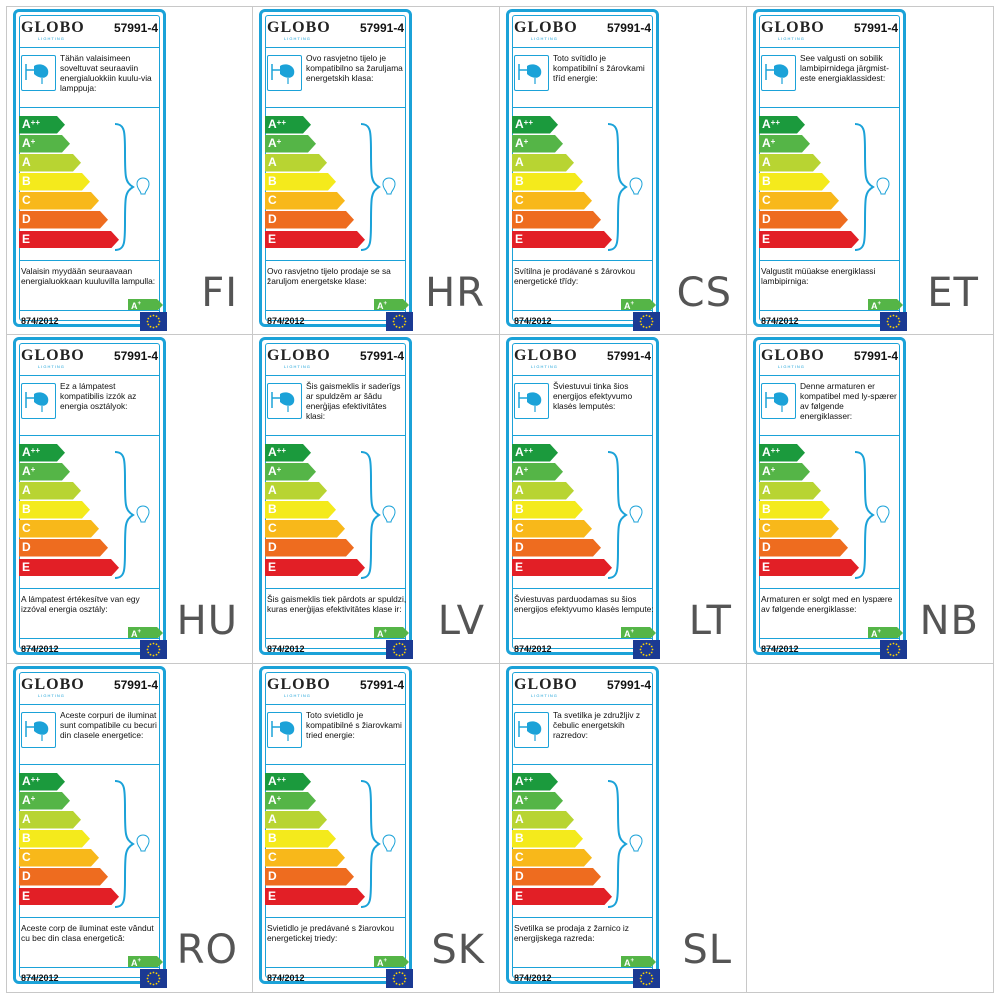  What do you see at coordinates (299, 684) in the screenshot?
I see `brand-logo: GLOBO` at bounding box center [299, 684].